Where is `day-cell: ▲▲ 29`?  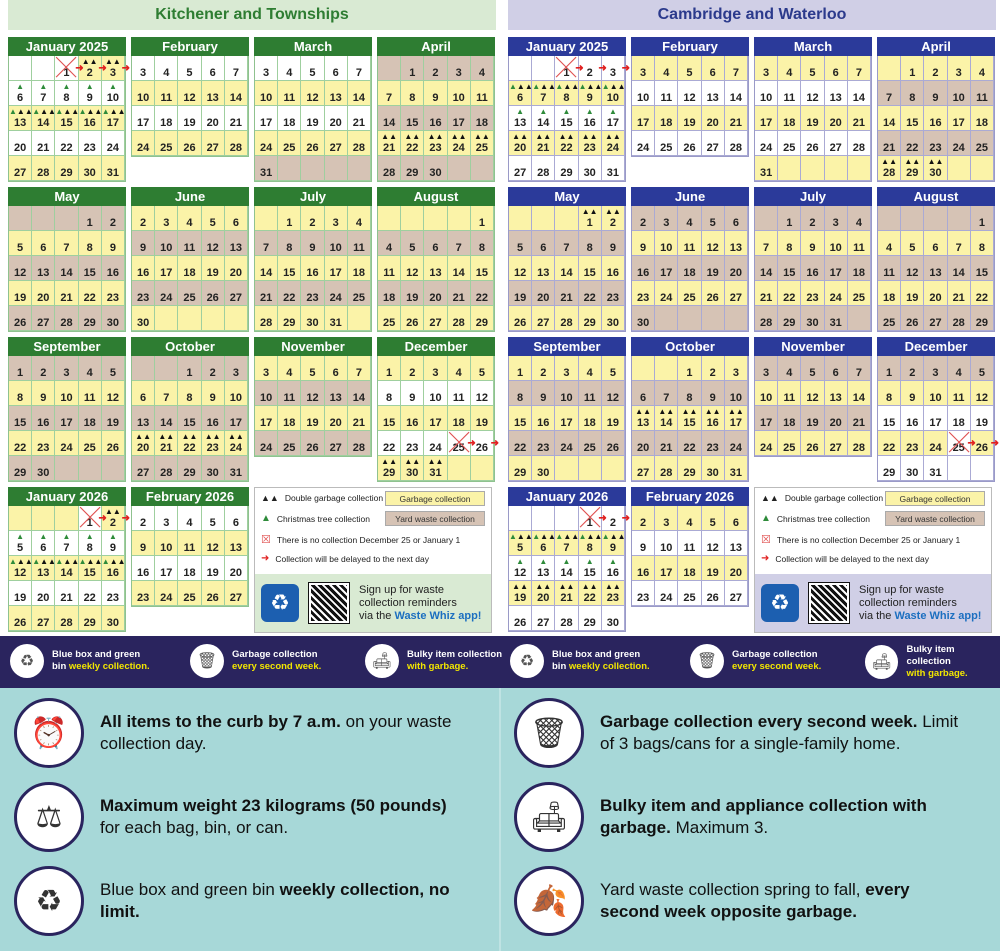
day-cell: ▲▲ 29 is located at coordinates (913, 168).